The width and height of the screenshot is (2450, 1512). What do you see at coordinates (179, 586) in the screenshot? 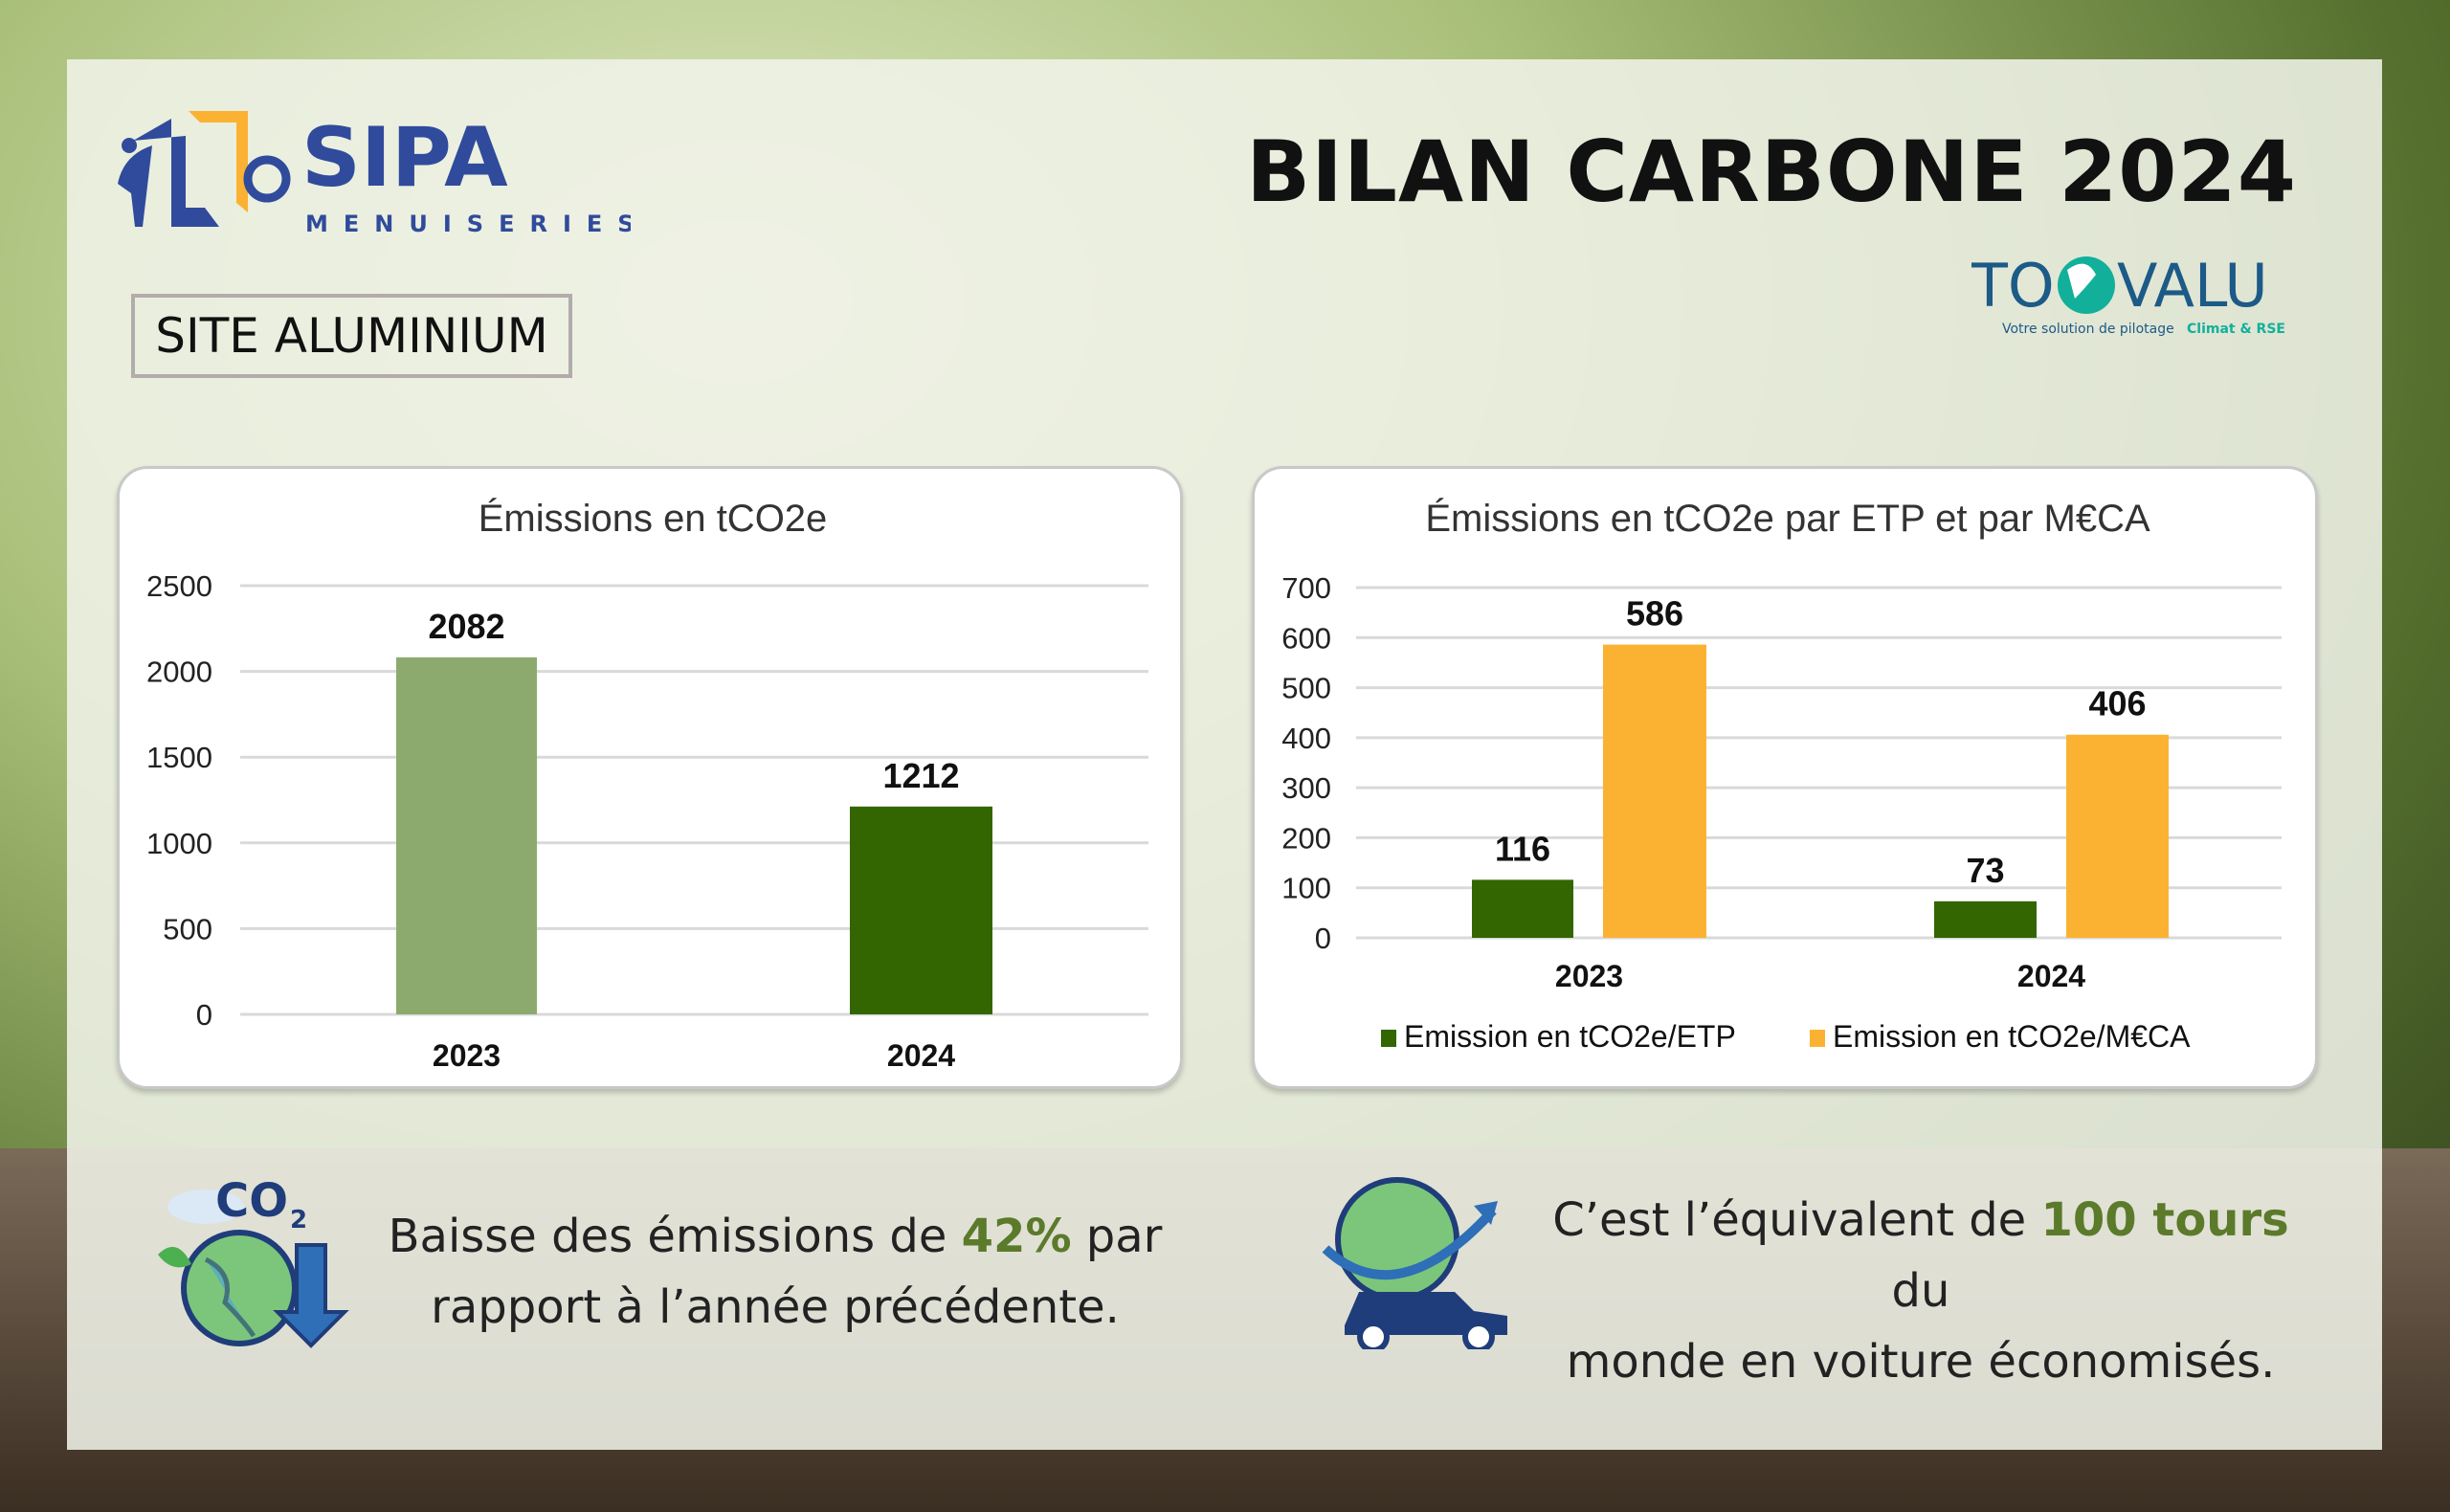
I see `y-tick-label: 2500` at bounding box center [179, 586].